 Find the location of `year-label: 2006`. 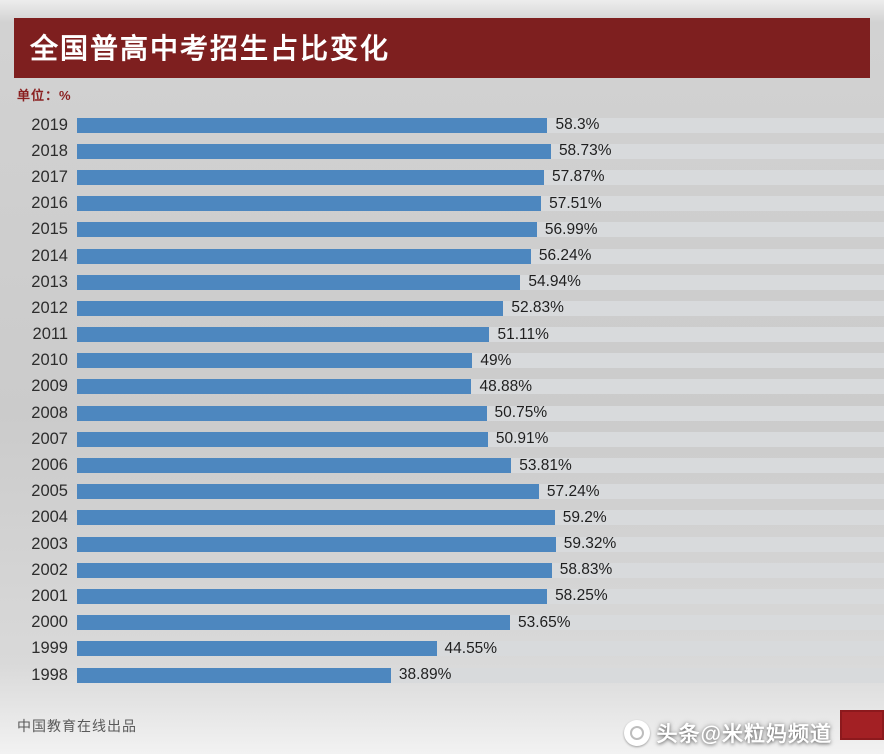

year-label: 2006 is located at coordinates (49, 465).